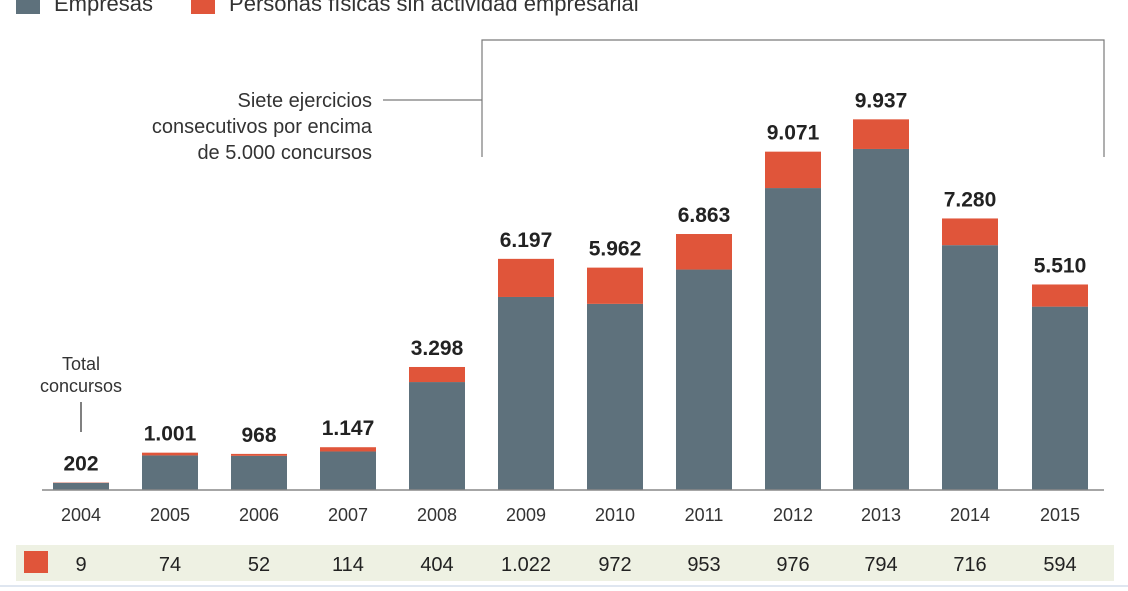 The width and height of the screenshot is (1128, 591). Describe the element at coordinates (170, 454) in the screenshot. I see `bar-personas-2005` at that location.